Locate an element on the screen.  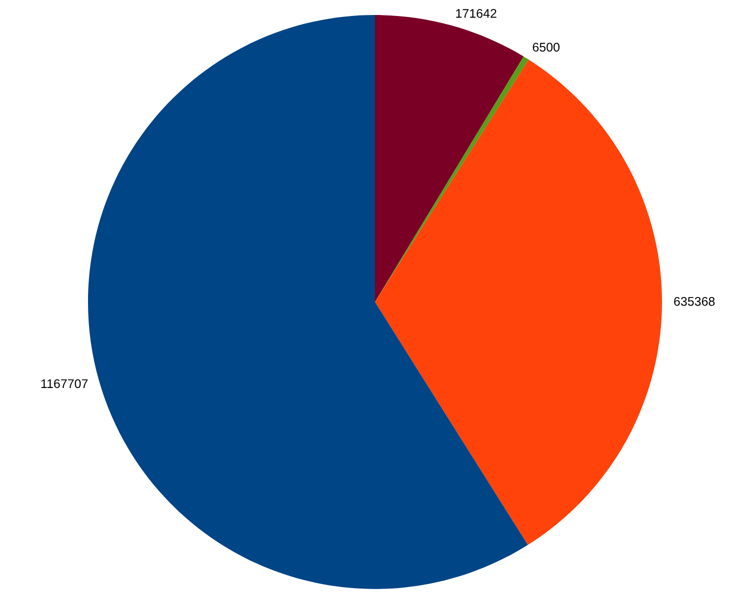
data-label: 6500 is located at coordinates (546, 47).